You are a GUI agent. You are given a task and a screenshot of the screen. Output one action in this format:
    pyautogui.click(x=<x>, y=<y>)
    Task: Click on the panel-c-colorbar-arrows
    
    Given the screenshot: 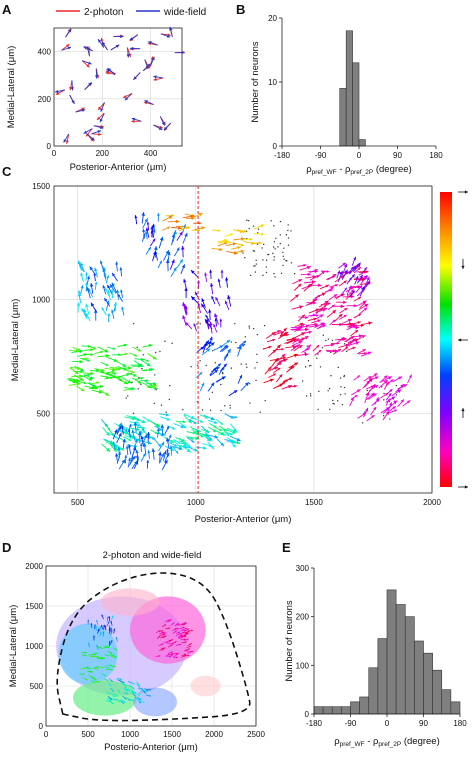 What is the action you would take?
    pyautogui.click(x=463, y=339)
    